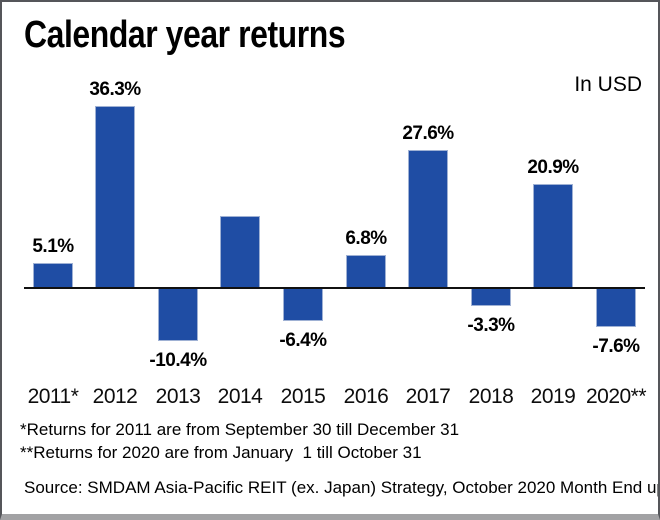 Image resolution: width=660 pixels, height=520 pixels. What do you see at coordinates (491, 396) in the screenshot?
I see `year-label-2018: 2018` at bounding box center [491, 396].